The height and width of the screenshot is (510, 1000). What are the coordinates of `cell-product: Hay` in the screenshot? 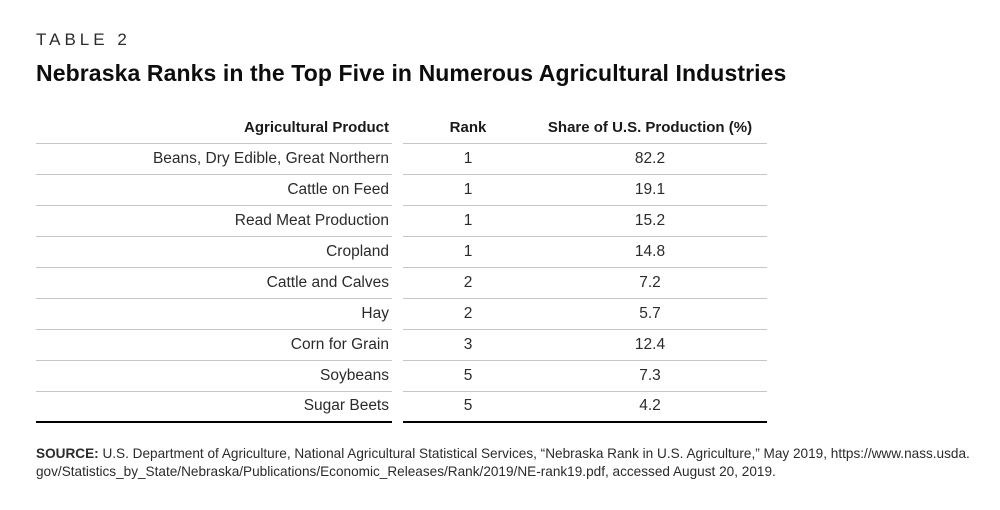 It's located at (214, 314).